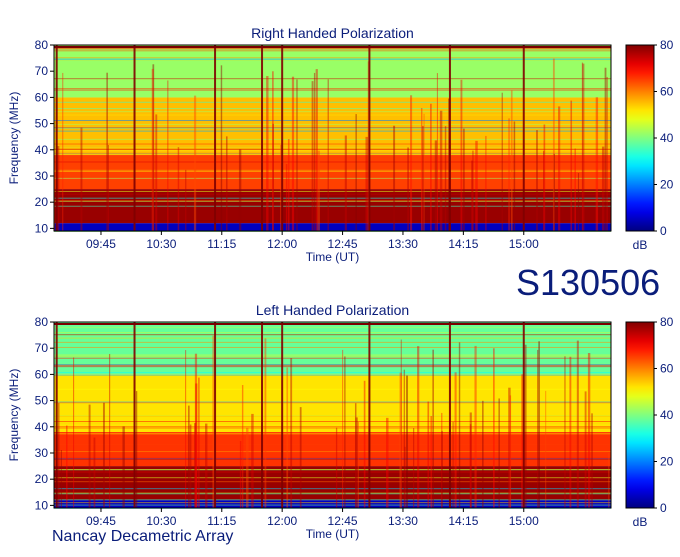  What do you see at coordinates (343, 244) in the screenshot?
I see `x-tick-label: 12:45` at bounding box center [343, 244].